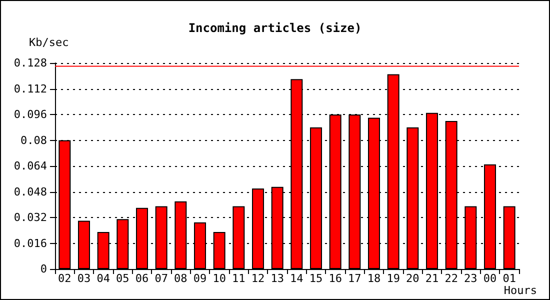 This screenshot has width=550, height=300. Describe the element at coordinates (30, 217) in the screenshot. I see `y-tick-label: 0.032` at that location.